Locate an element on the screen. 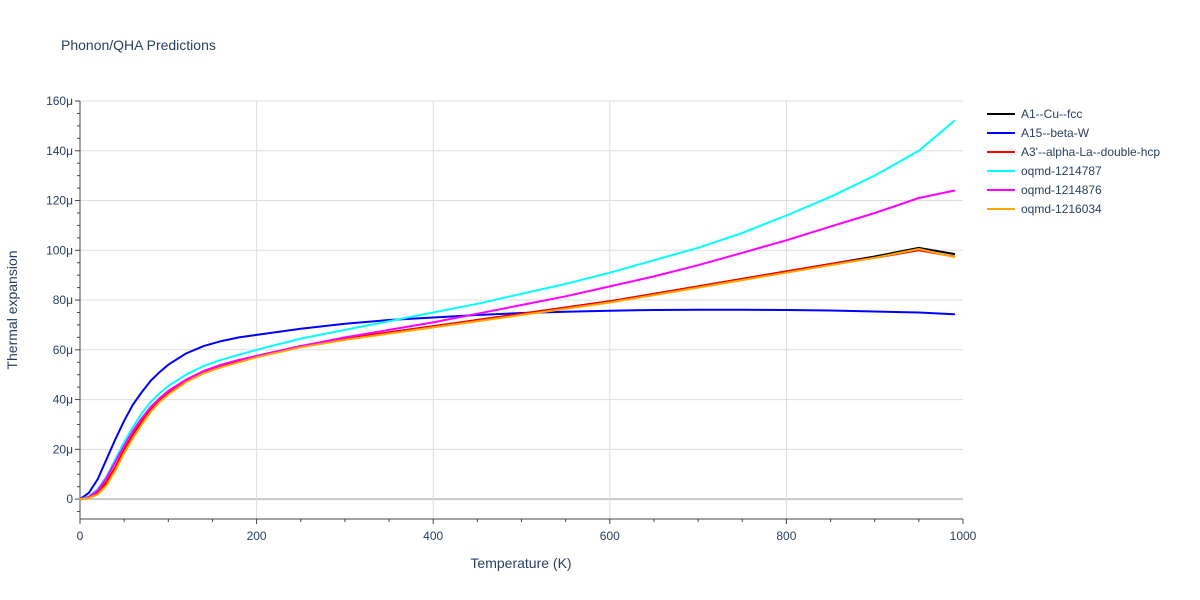 The width and height of the screenshot is (1200, 600). y-tick-label: 0 is located at coordinates (69, 499).